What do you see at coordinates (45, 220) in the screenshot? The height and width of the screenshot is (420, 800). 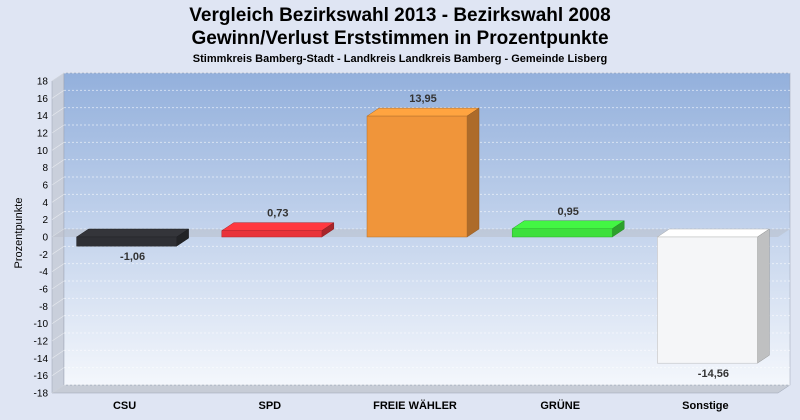 I see `y-tick-label: 2` at bounding box center [45, 220].